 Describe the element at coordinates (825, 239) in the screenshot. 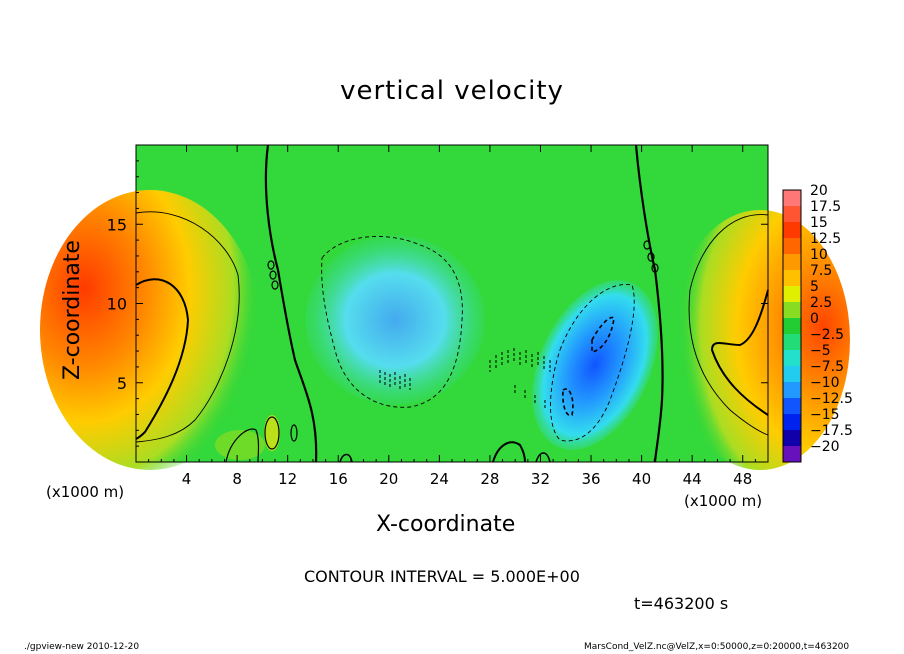

I see `colorbar-label: 12.5` at that location.